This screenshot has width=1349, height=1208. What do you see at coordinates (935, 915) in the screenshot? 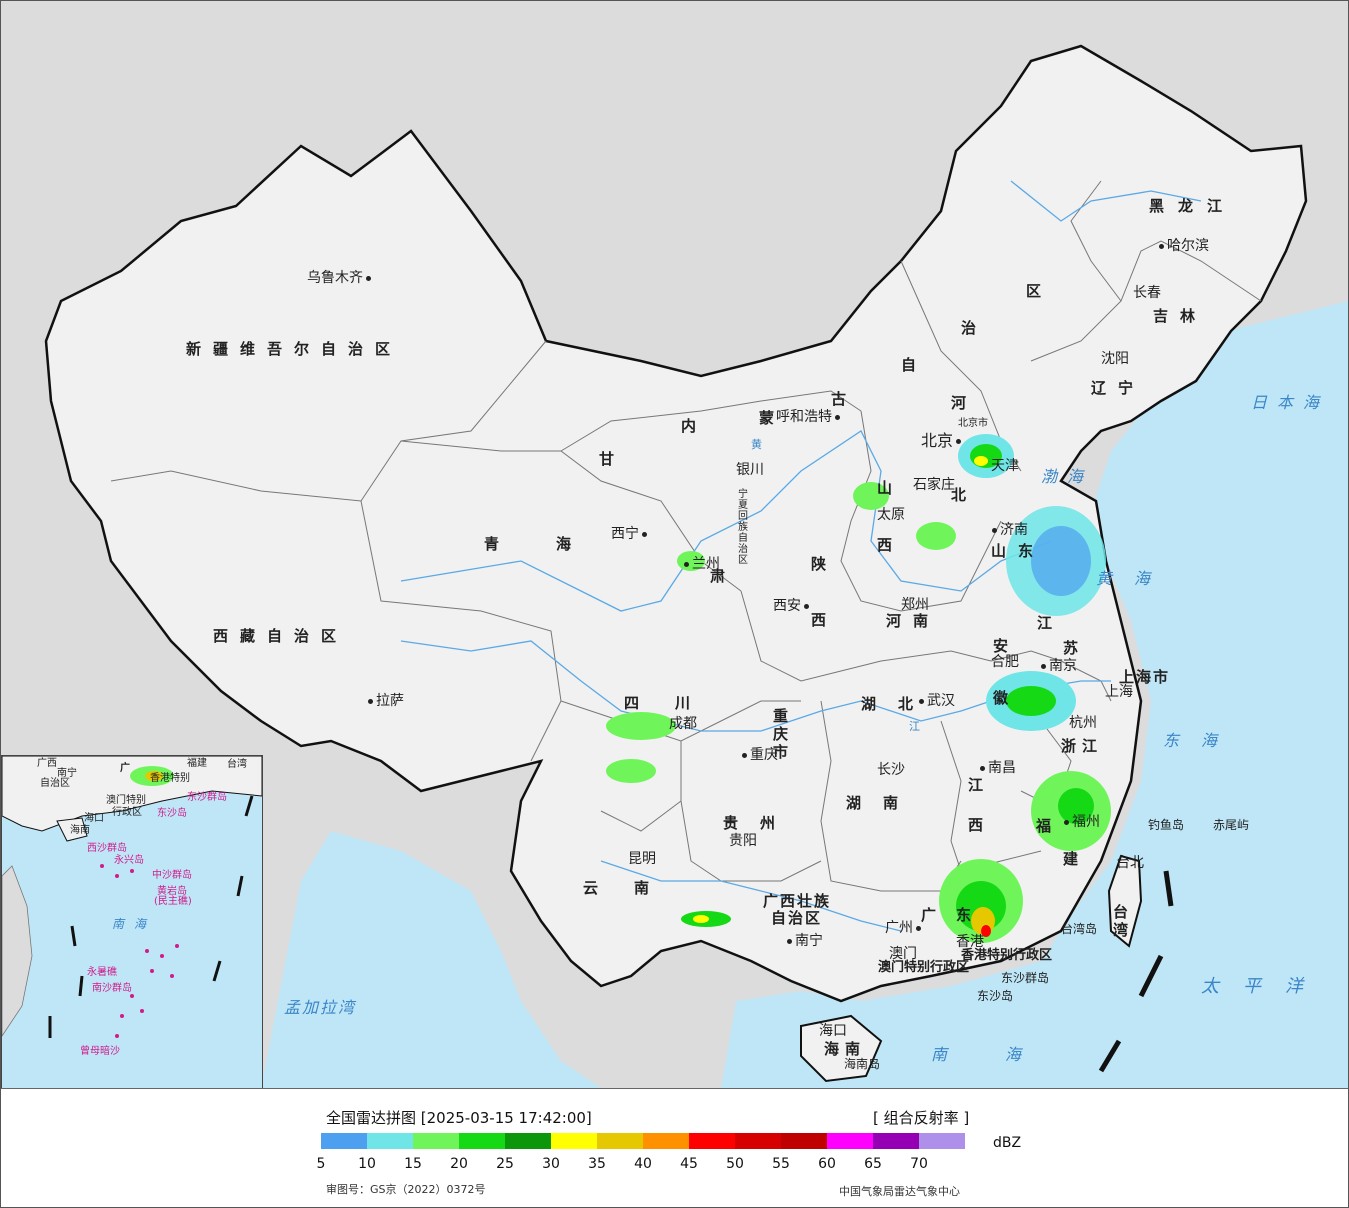
I see `prov-guangdong-a: 广` at bounding box center [935, 915].